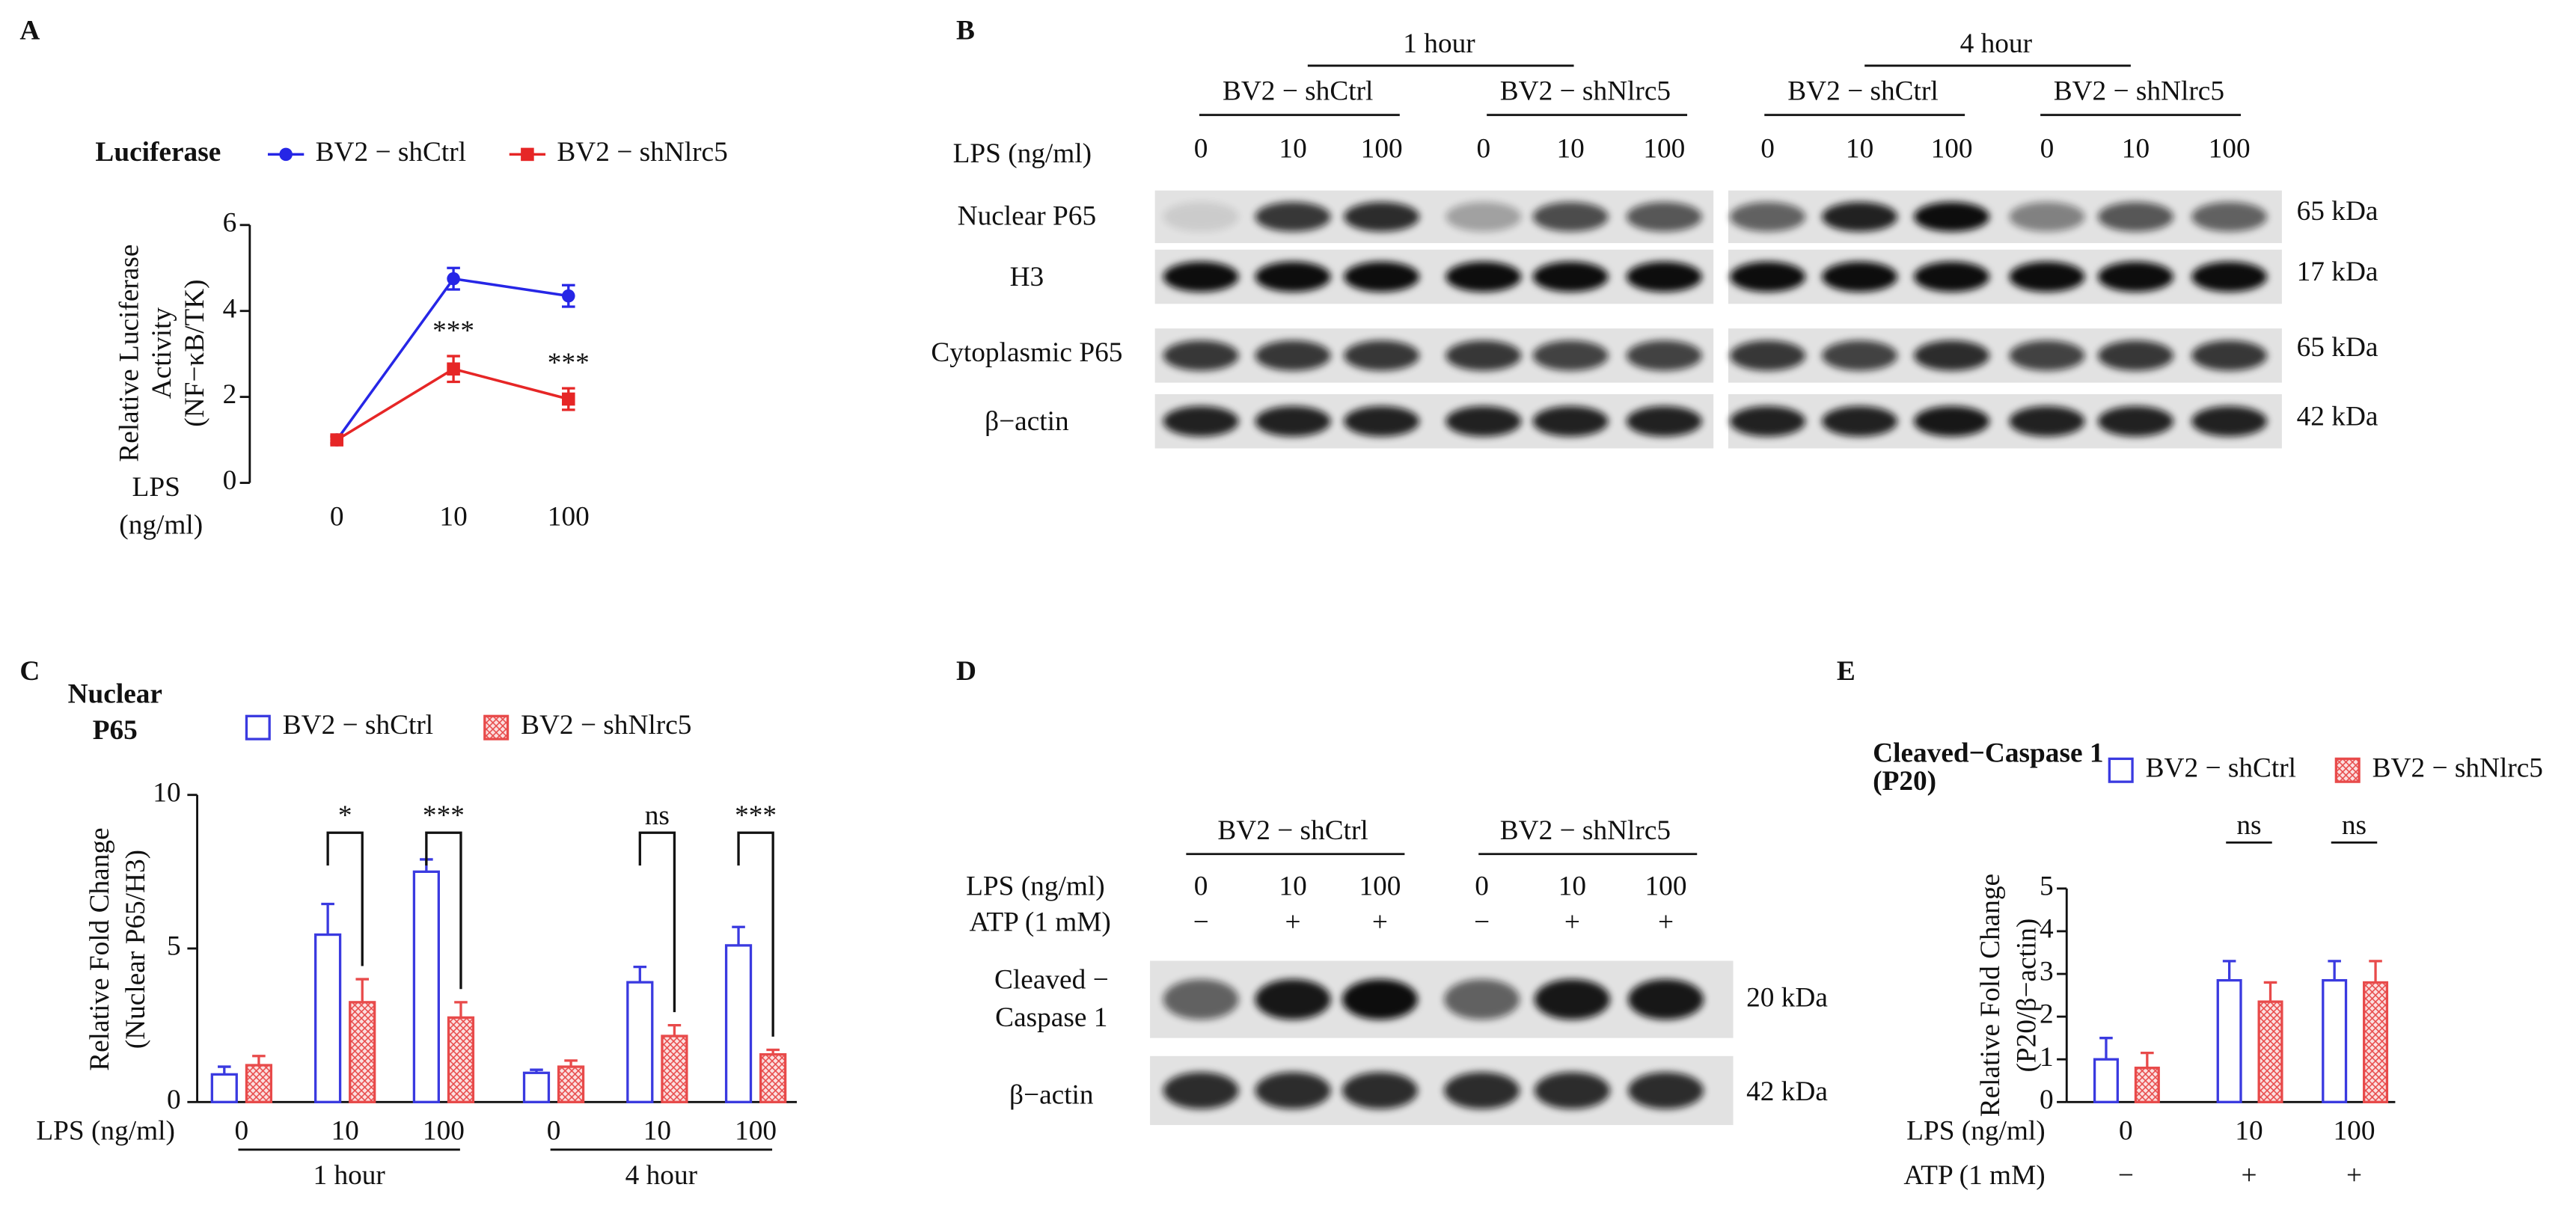 This screenshot has height=1217, width=2576. What do you see at coordinates (116, 730) in the screenshot?
I see `chart-title: P65` at bounding box center [116, 730].